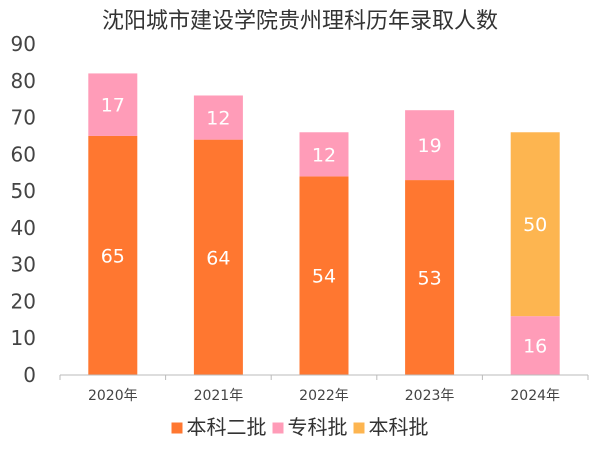 The width and height of the screenshot is (600, 450). I want to click on x-tick-label: 2021年, so click(219, 396).